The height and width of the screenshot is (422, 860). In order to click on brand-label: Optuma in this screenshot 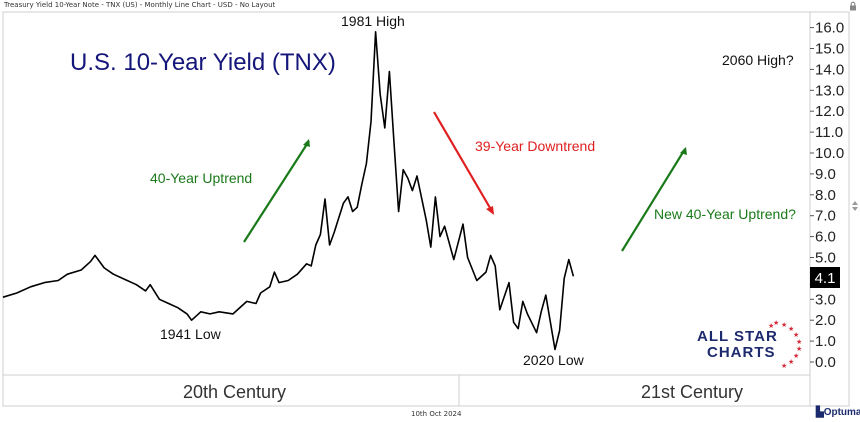, I will do `click(841, 412)`.